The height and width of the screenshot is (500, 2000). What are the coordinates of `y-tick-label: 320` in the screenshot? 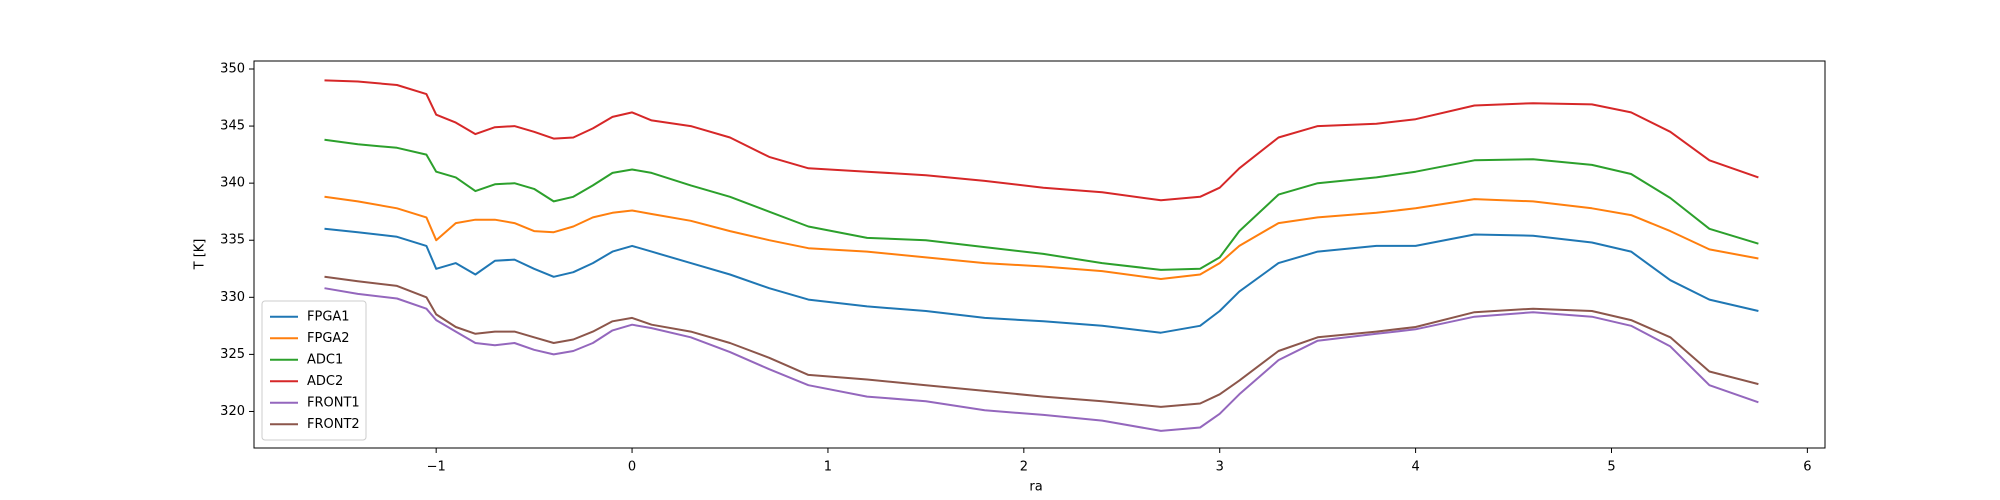 It's located at (232, 411).